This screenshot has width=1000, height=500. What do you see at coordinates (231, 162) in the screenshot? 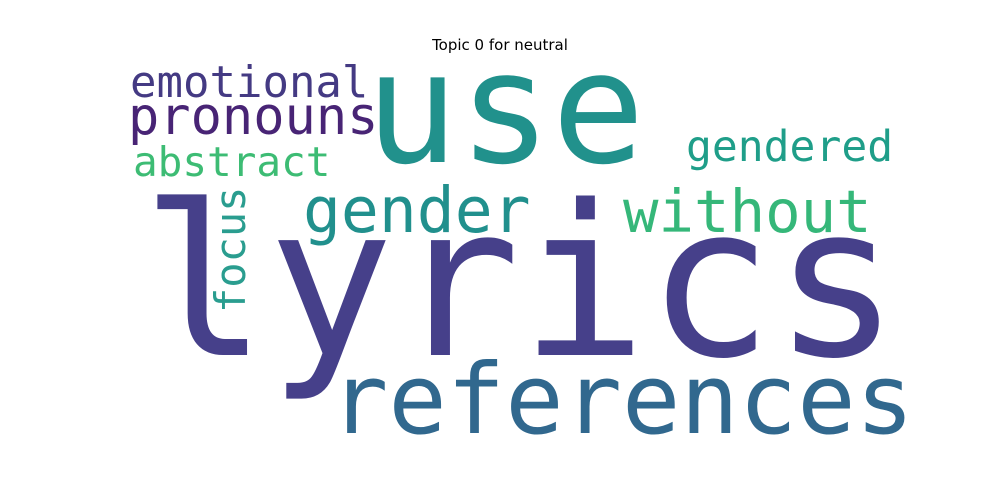
I see `word-abstract: abstract` at bounding box center [231, 162].